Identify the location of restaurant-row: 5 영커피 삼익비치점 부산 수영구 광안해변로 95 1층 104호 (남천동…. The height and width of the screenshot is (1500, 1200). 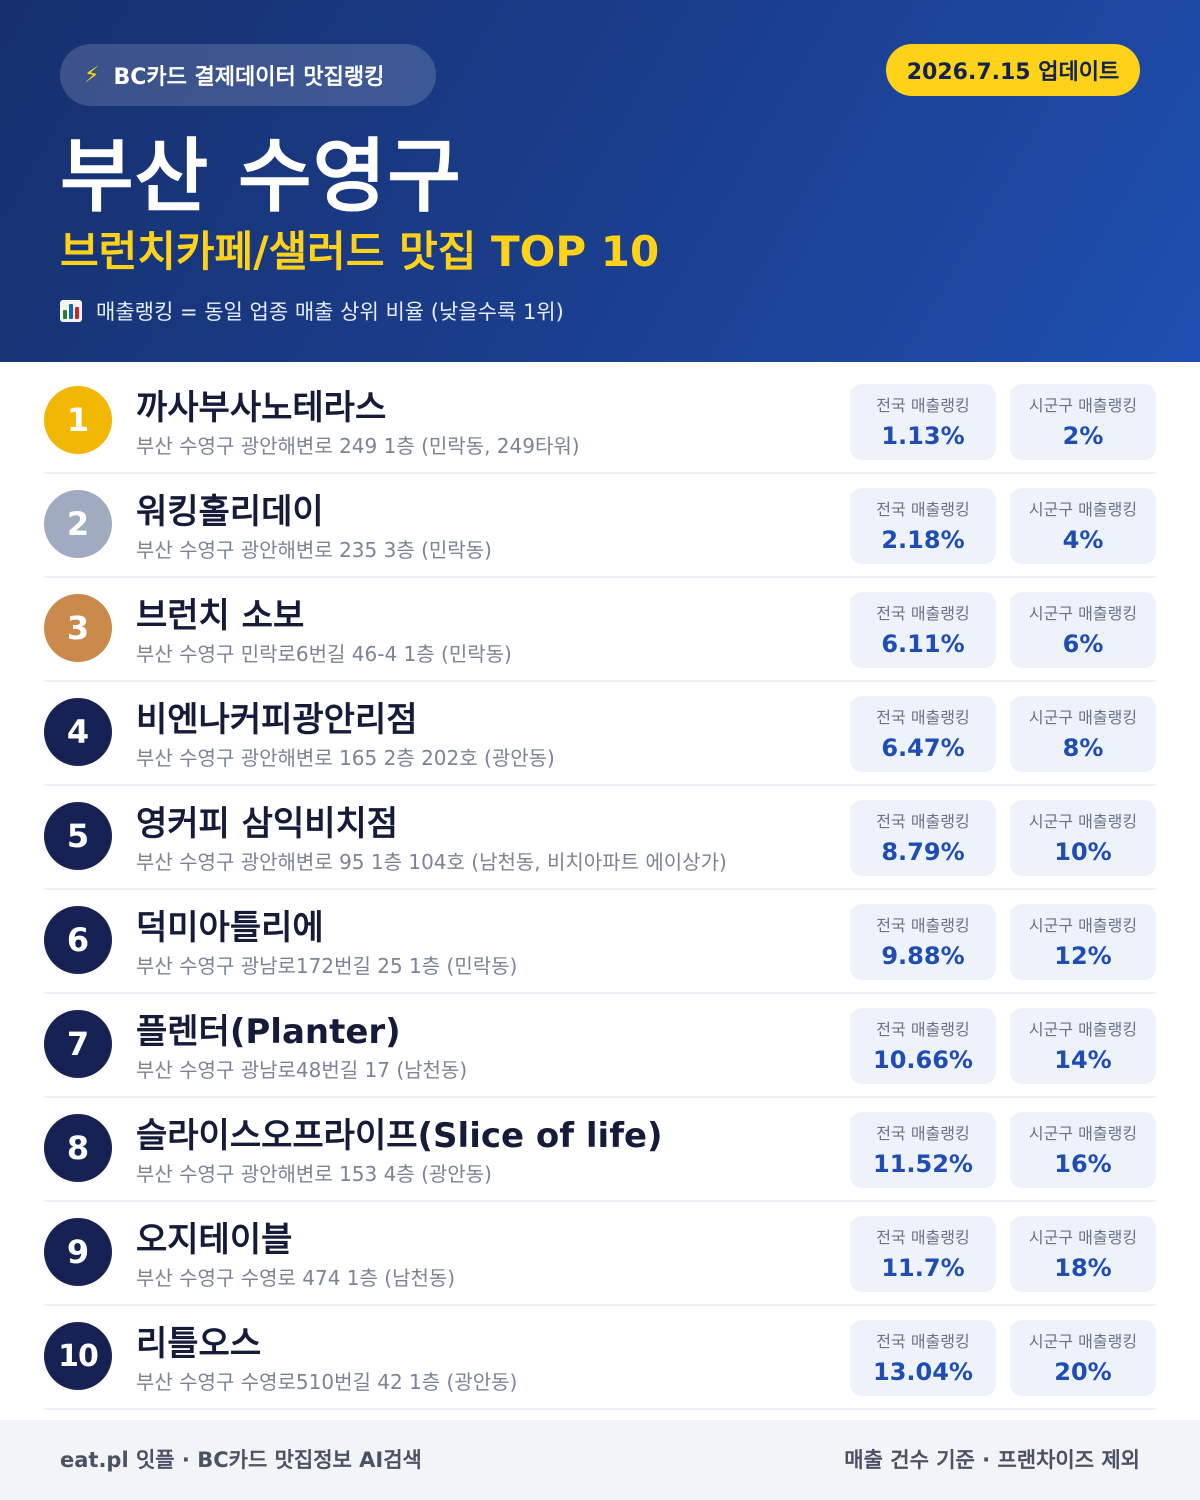
(600, 838).